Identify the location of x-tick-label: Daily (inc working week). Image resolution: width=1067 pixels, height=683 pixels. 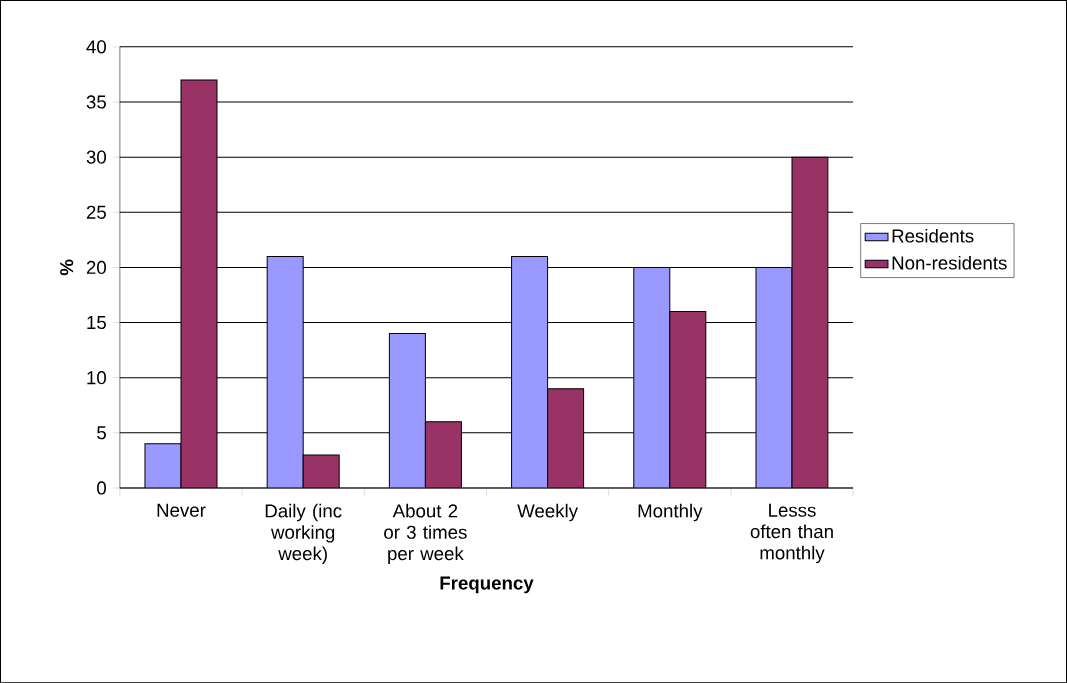
(303, 533).